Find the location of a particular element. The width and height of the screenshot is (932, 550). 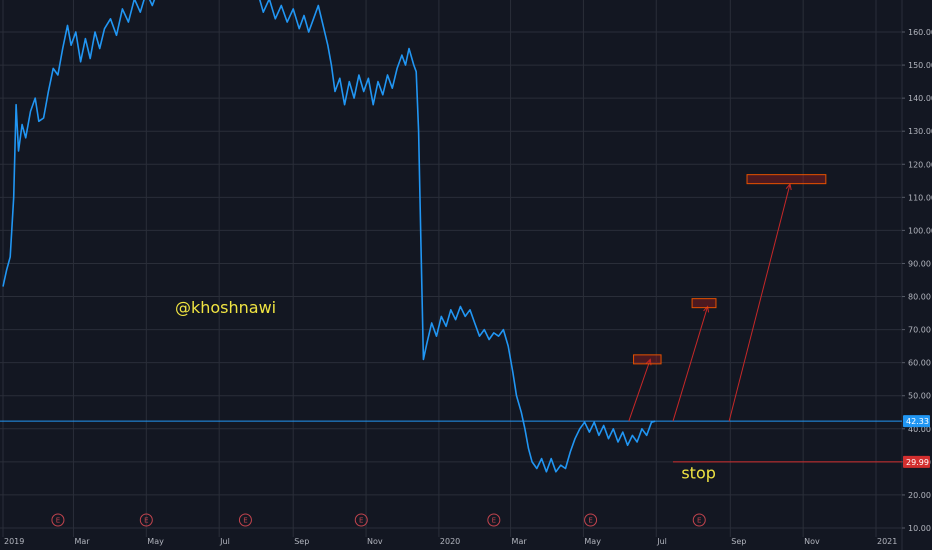

price-tag: 42.33 is located at coordinates (916, 421).